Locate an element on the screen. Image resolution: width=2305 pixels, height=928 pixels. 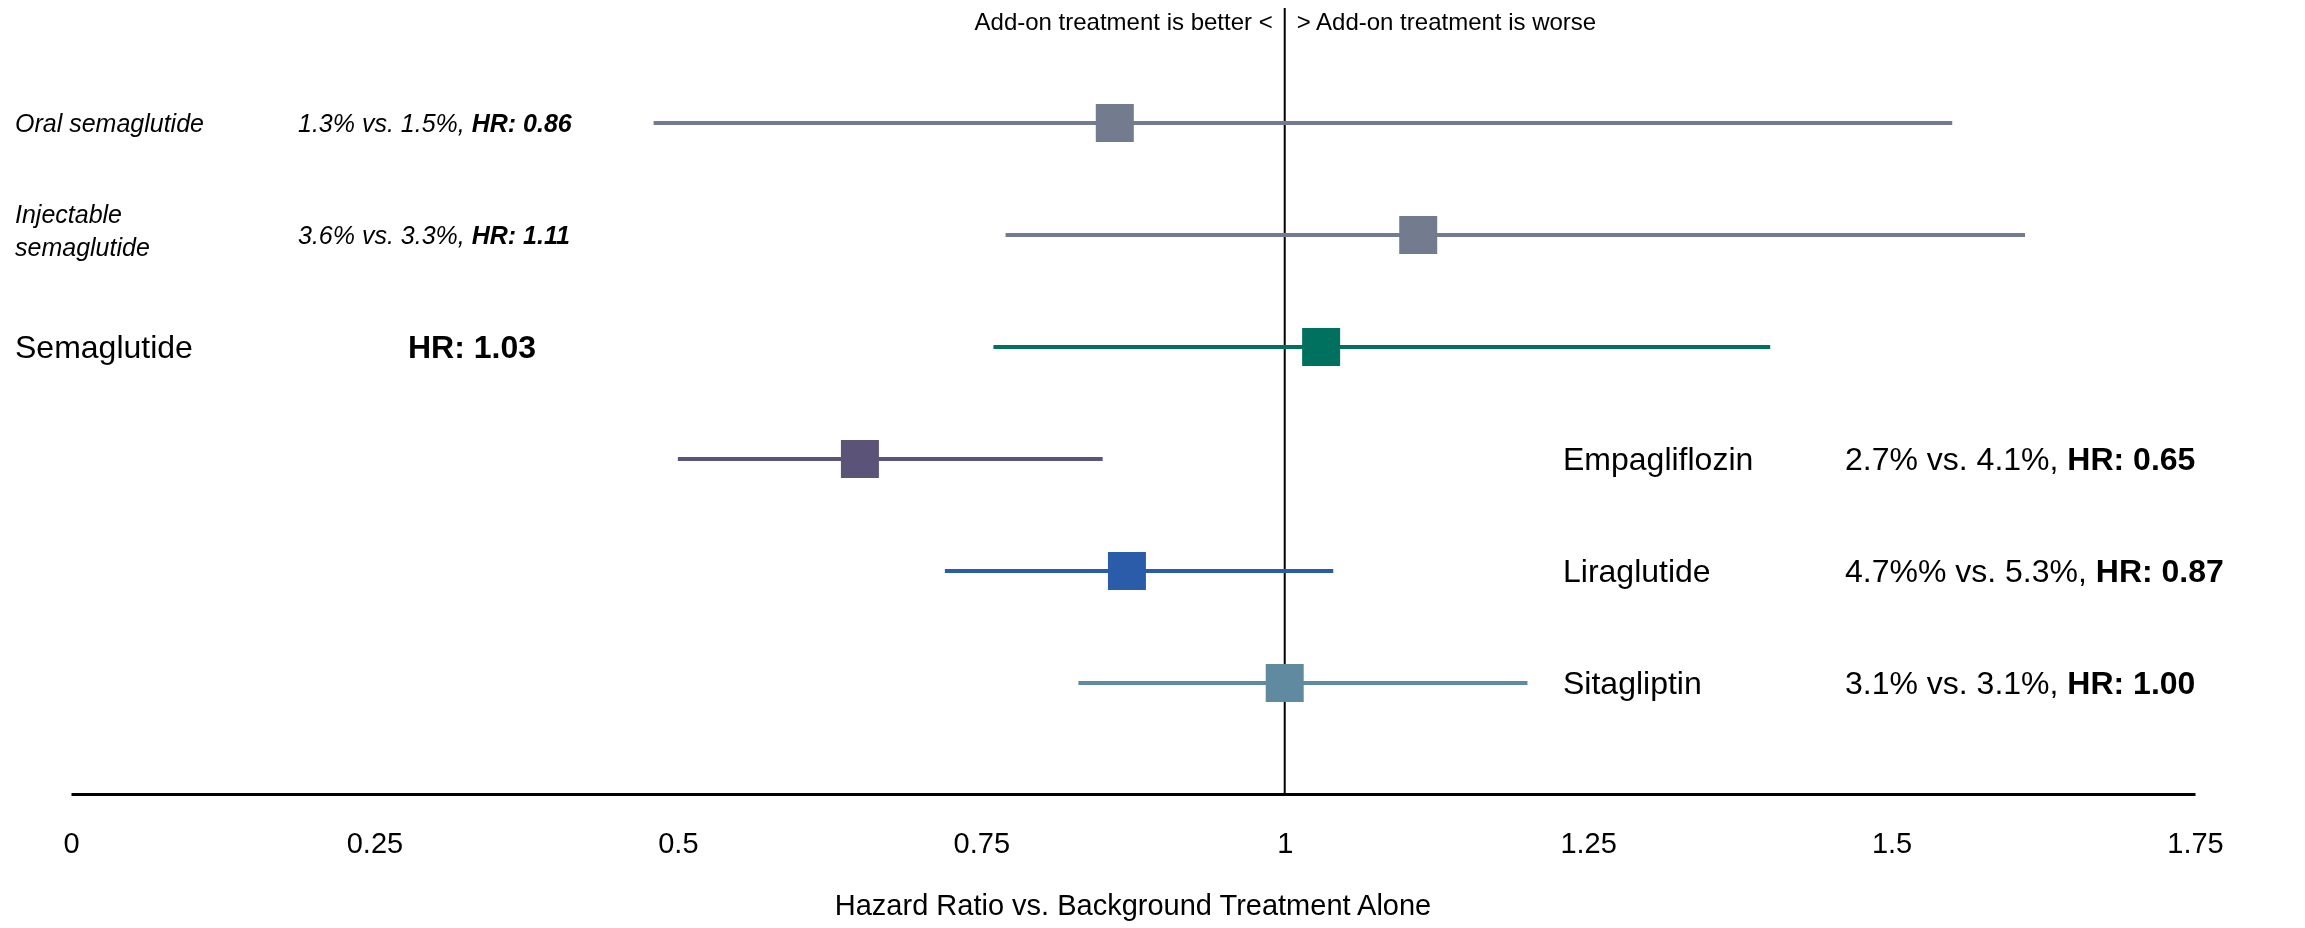
x-tick-label: 0.25 is located at coordinates (375, 842).